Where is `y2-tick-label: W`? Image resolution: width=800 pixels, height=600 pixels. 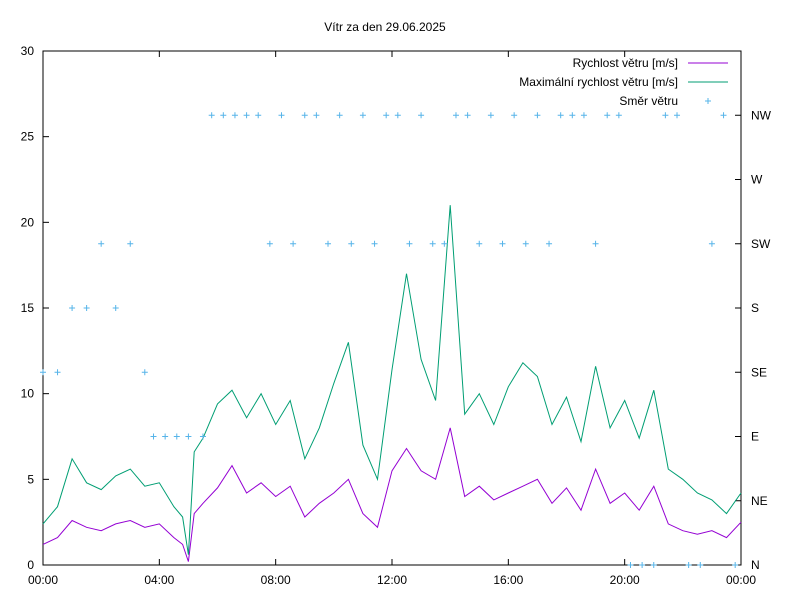 y2-tick-label: W is located at coordinates (757, 180).